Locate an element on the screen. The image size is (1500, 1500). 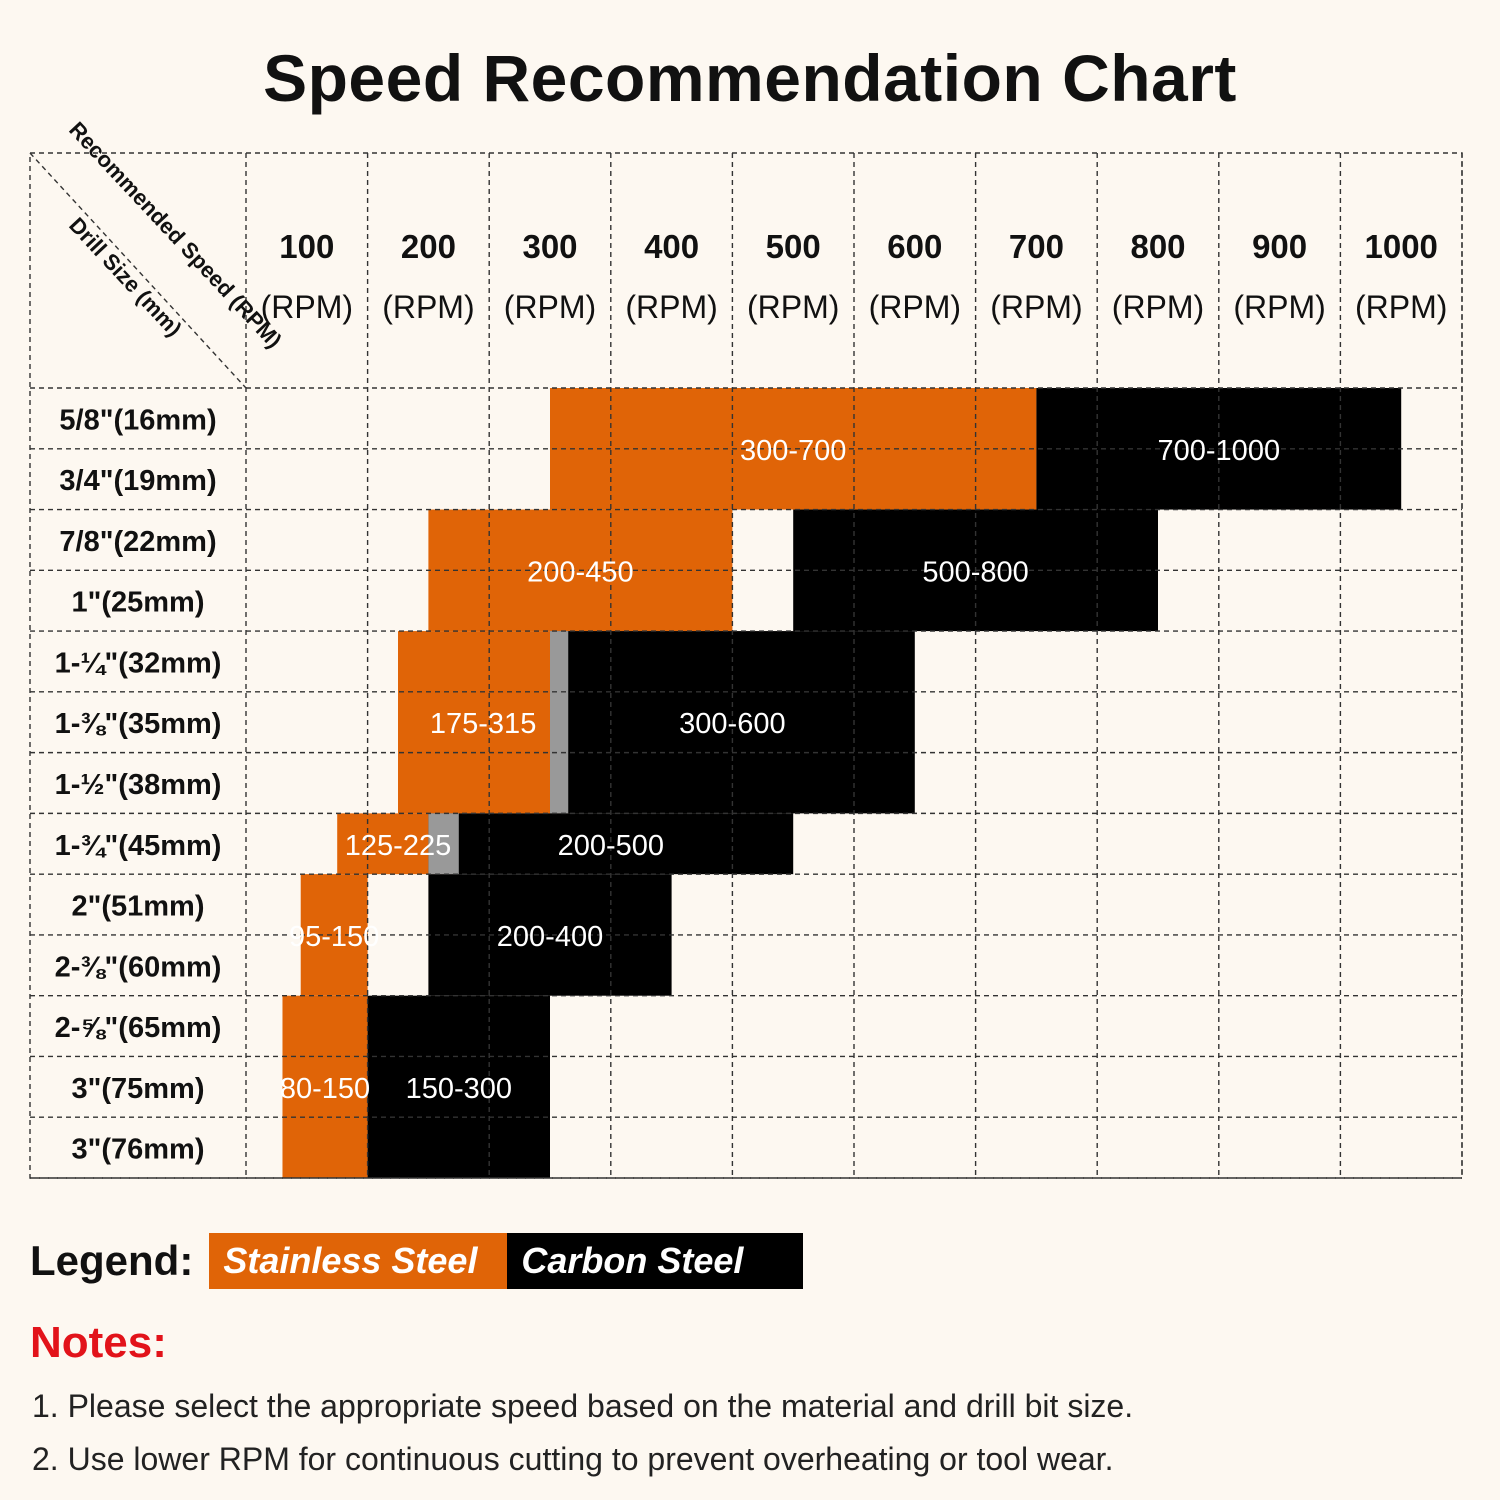
range-label: 200-450 is located at coordinates (580, 572).